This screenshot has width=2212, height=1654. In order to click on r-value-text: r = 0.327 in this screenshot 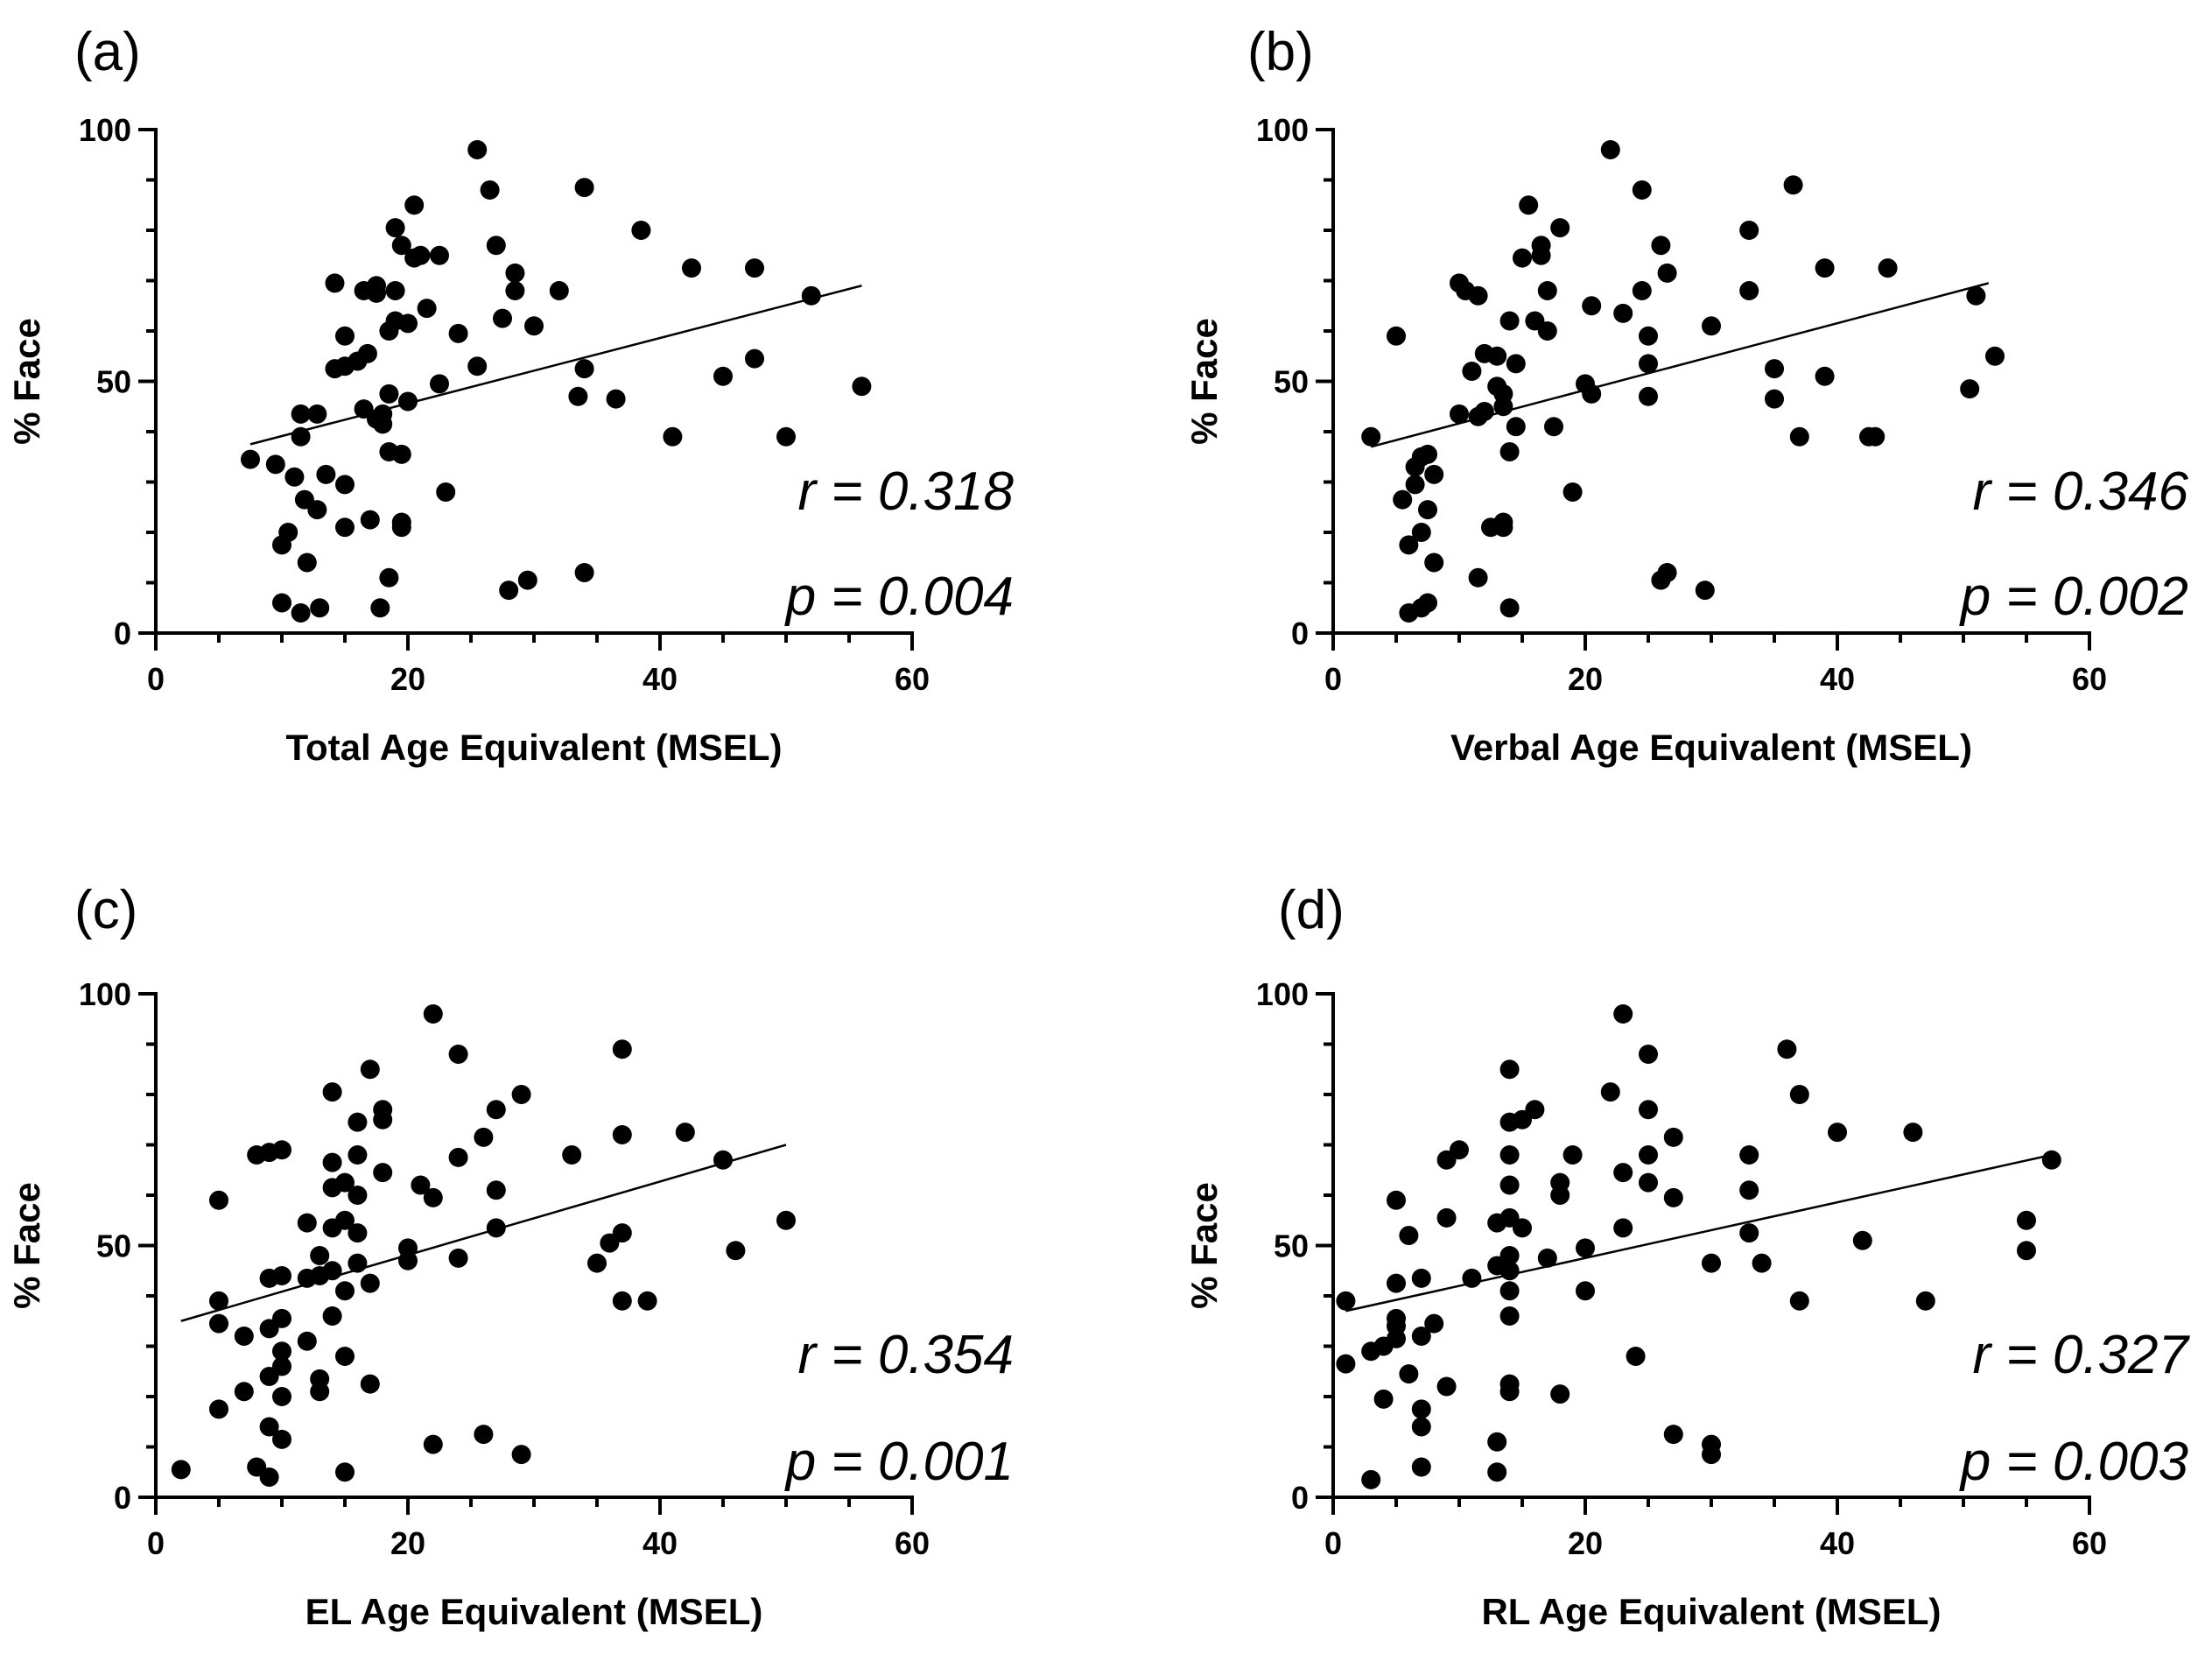, I will do `click(2082, 1355)`.